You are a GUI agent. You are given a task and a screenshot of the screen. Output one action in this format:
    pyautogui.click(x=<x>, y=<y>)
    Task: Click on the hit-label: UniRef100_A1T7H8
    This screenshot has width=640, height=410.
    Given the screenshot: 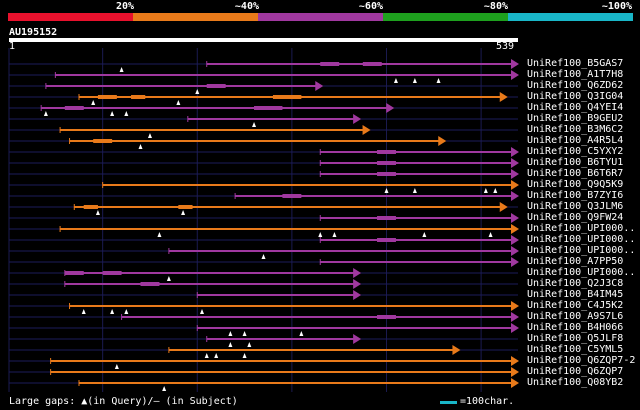 What is the action you would take?
    pyautogui.click(x=575, y=74)
    